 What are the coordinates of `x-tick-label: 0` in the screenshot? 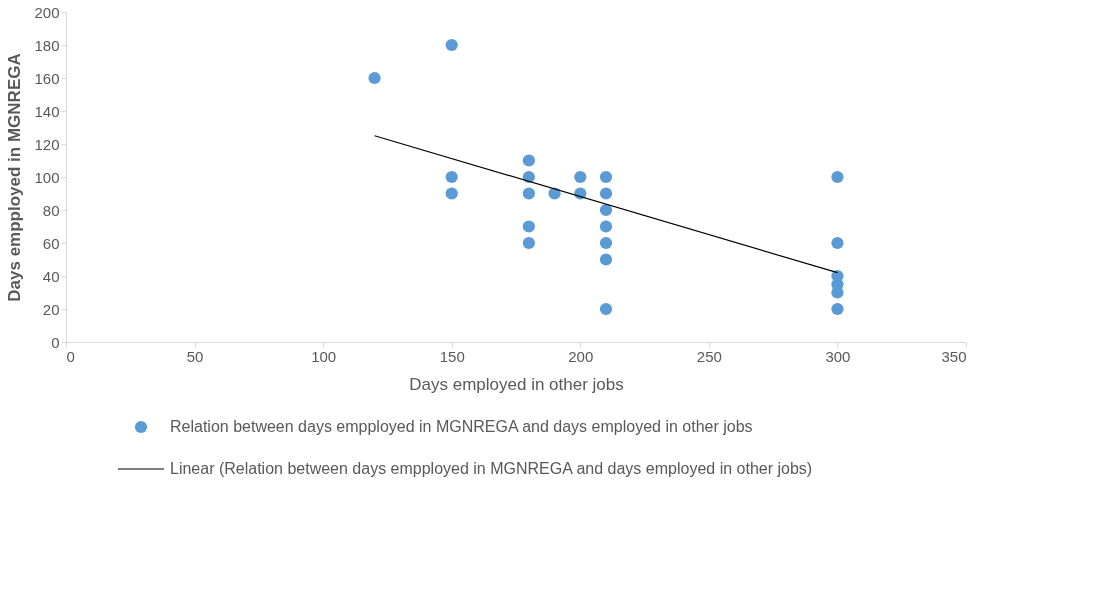 It's located at (70, 356).